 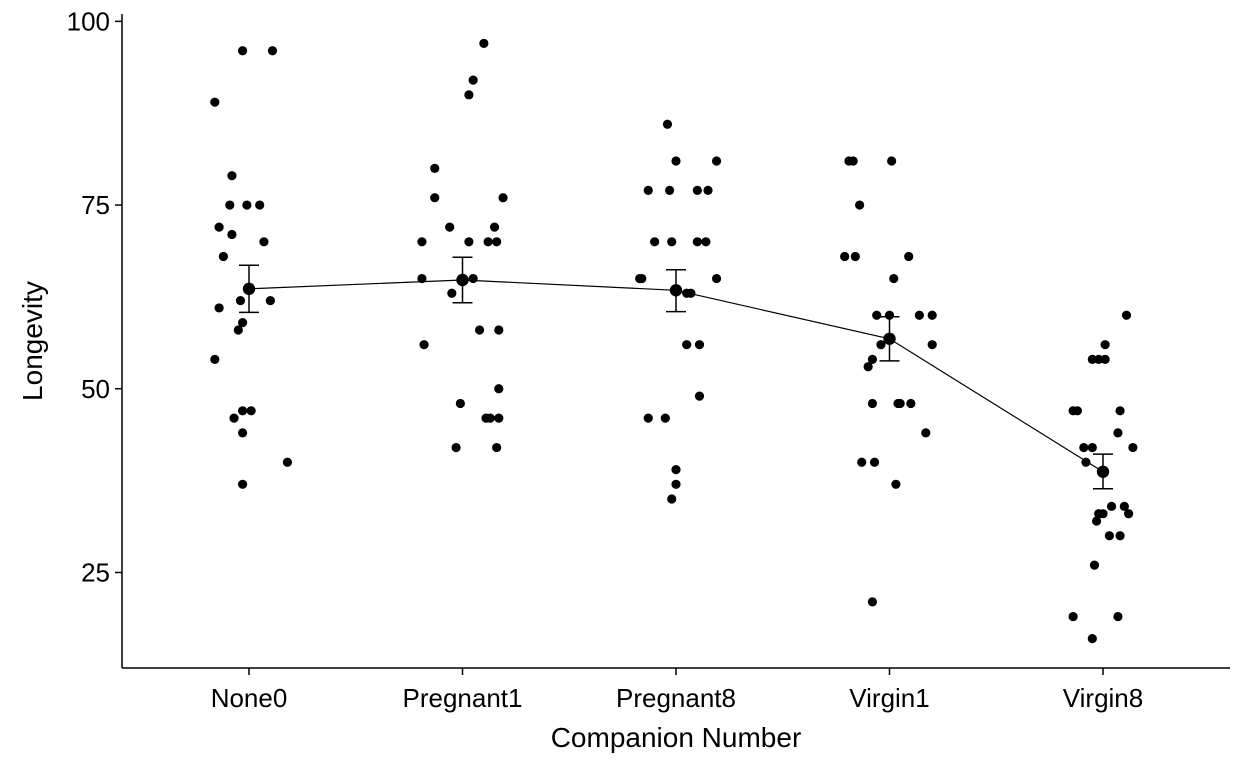 I want to click on y-tick-label: 75, so click(x=95, y=205).